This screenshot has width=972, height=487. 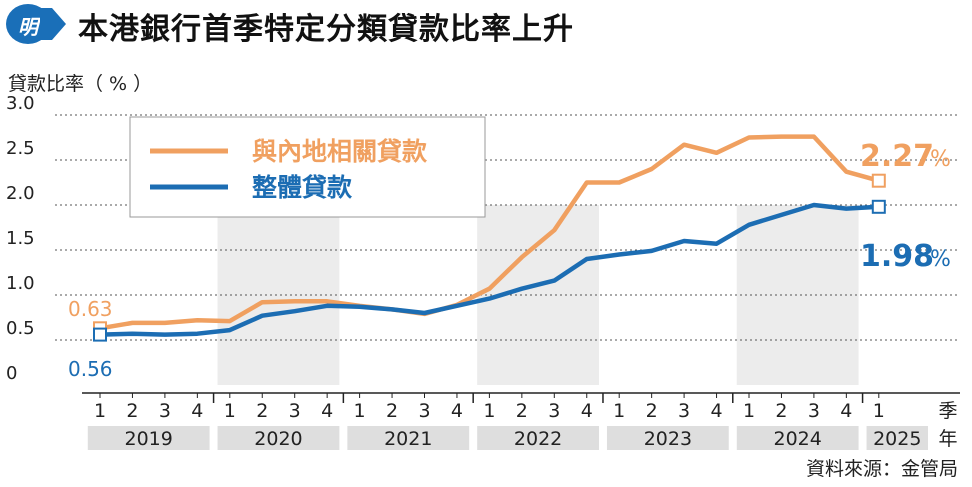 I want to click on source-note: 資料來源：金管局, so click(x=882, y=469).